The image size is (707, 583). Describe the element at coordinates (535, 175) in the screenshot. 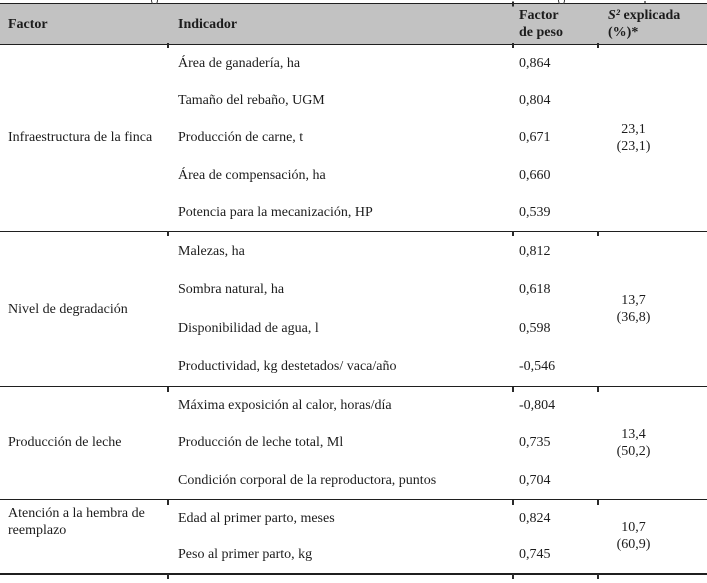

I see `weight-cell: 0,660` at that location.